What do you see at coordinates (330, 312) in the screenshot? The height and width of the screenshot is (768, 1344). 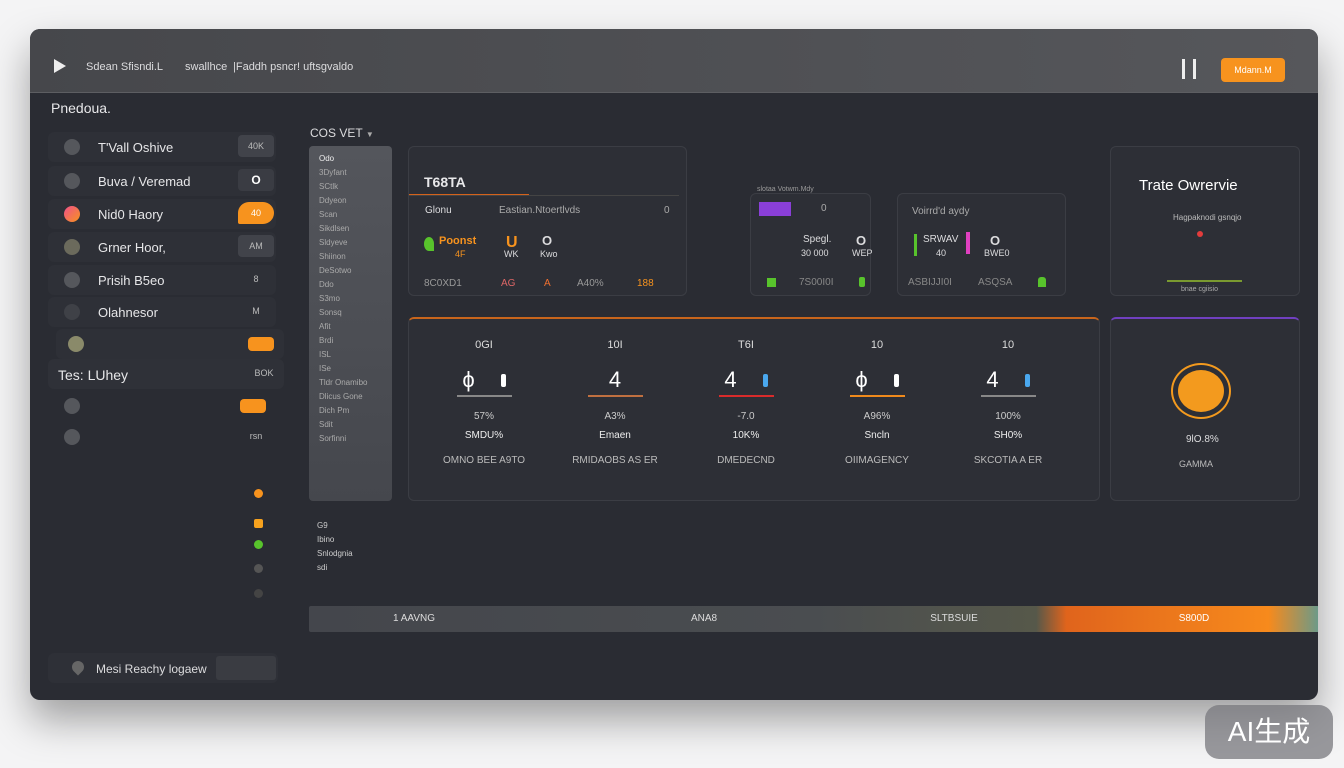 I see `list-item: Sonsq` at bounding box center [330, 312].